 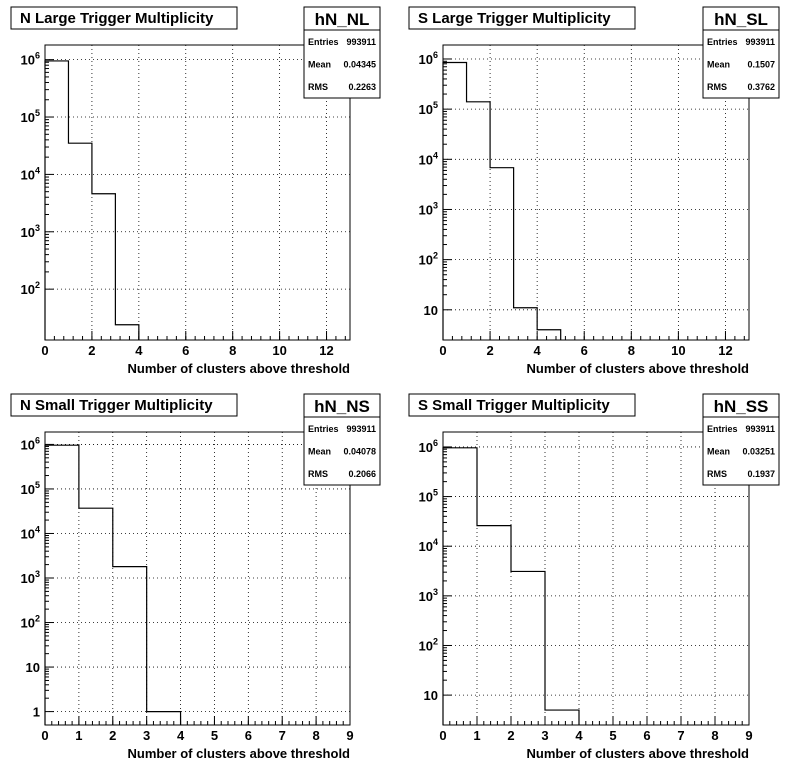 I want to click on histogram-name: hN_SS, so click(x=741, y=406).